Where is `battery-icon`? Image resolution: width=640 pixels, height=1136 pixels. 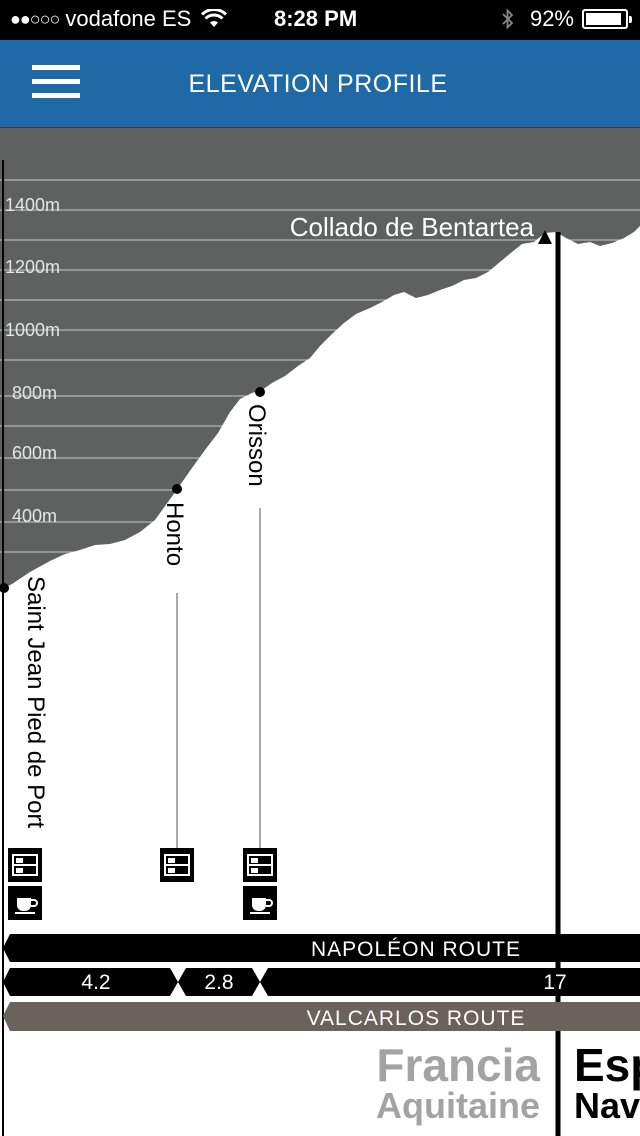
battery-icon is located at coordinates (607, 19).